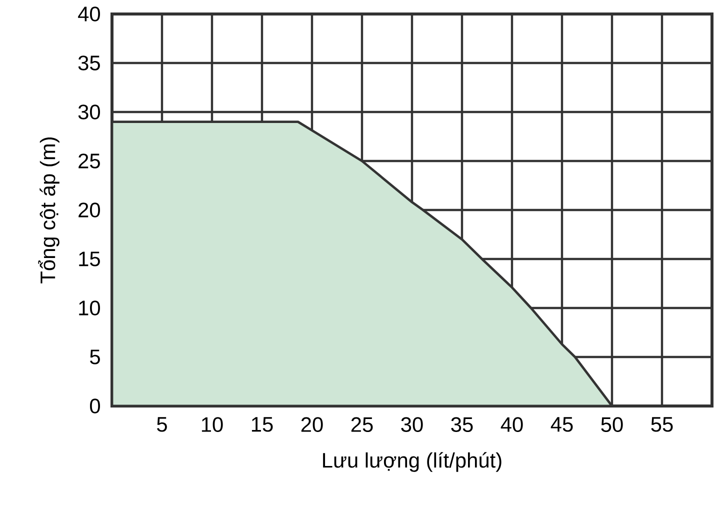 This screenshot has height=505, width=715. What do you see at coordinates (49, 210) in the screenshot?
I see `y-axis-title: Tổng cột áp (m)` at bounding box center [49, 210].